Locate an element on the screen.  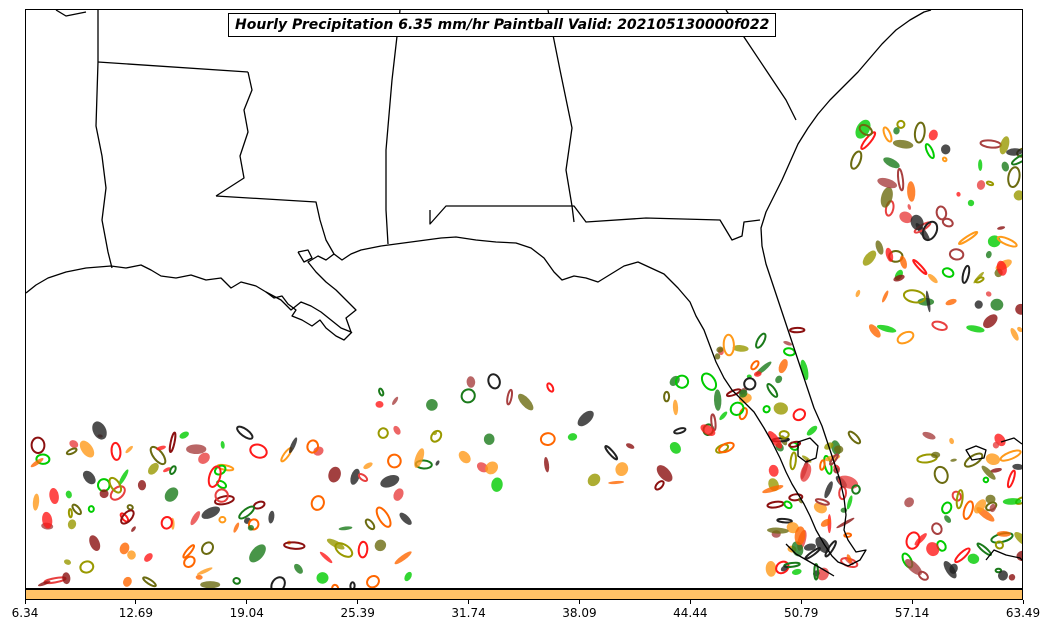
island-east is located at coordinates (1011, 441).